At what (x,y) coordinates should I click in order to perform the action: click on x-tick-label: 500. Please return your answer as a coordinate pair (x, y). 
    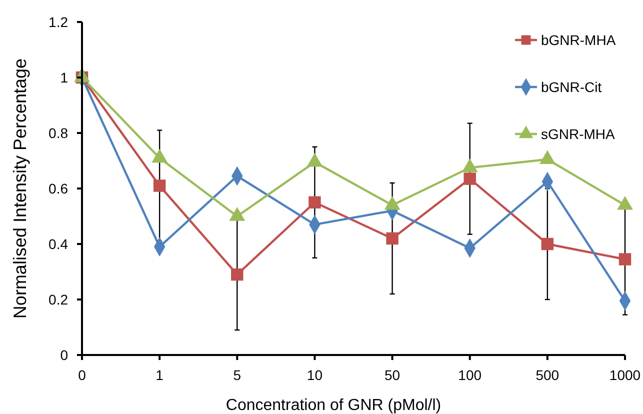
    Looking at the image, I should click on (548, 375).